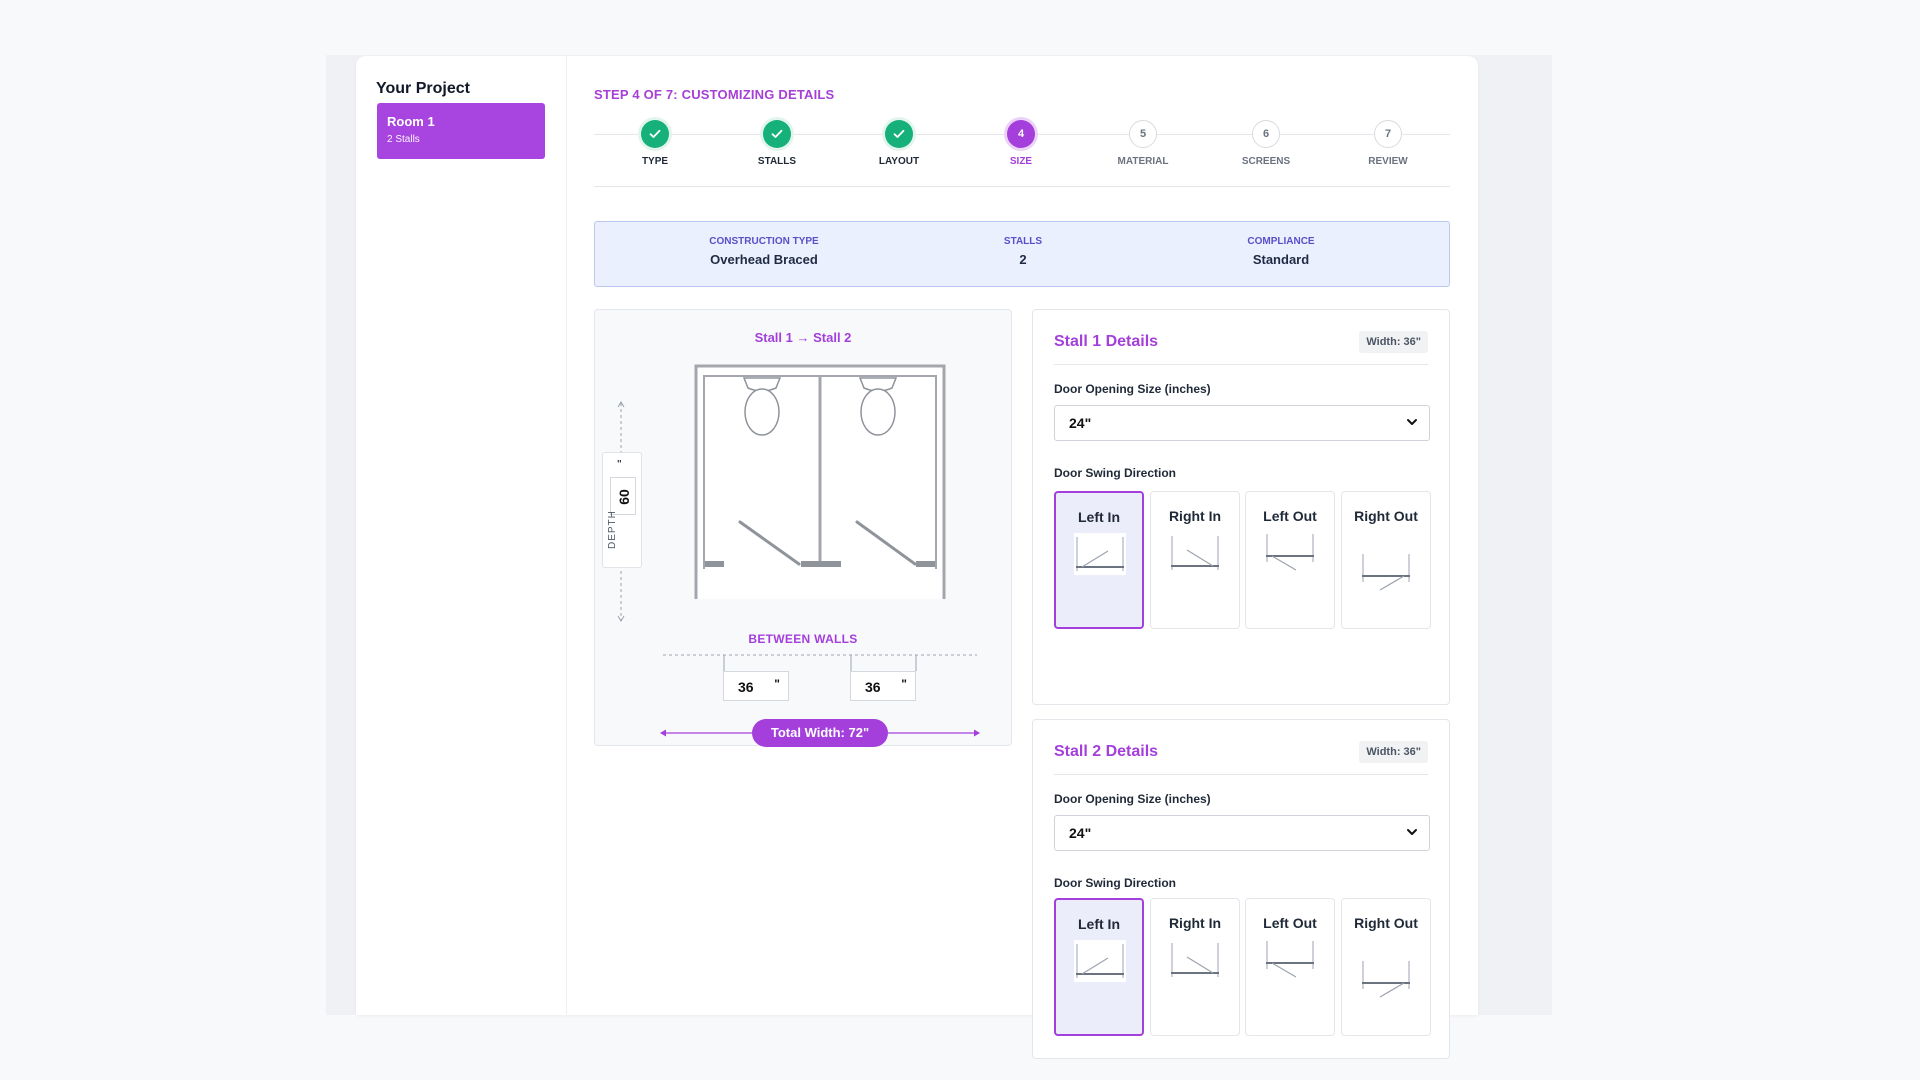  I want to click on summary-label: STALLS, so click(1023, 241).